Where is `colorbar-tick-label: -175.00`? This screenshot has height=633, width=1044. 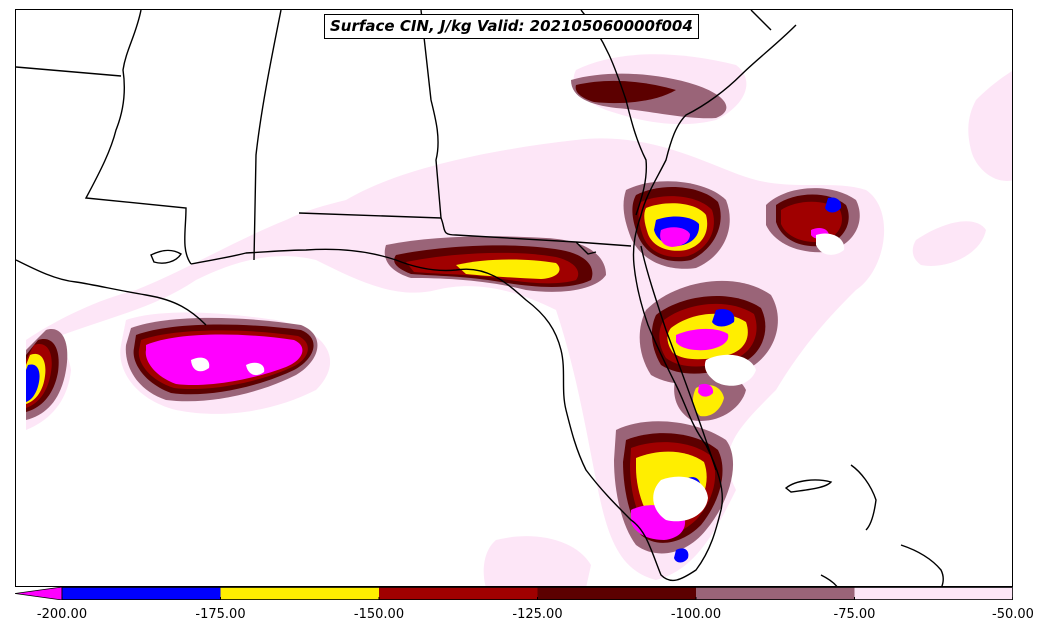
colorbar-tick-label: -175.00 is located at coordinates (220, 614).